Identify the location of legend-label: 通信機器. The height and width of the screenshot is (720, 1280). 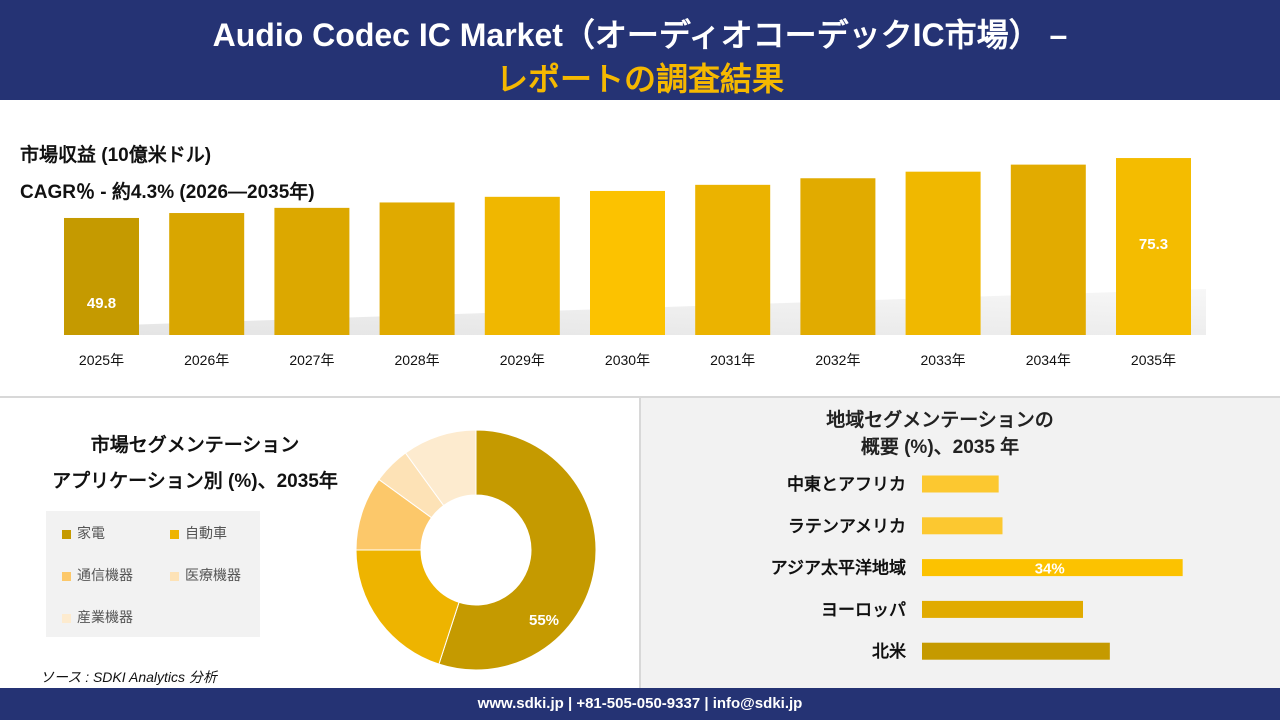
(105, 575).